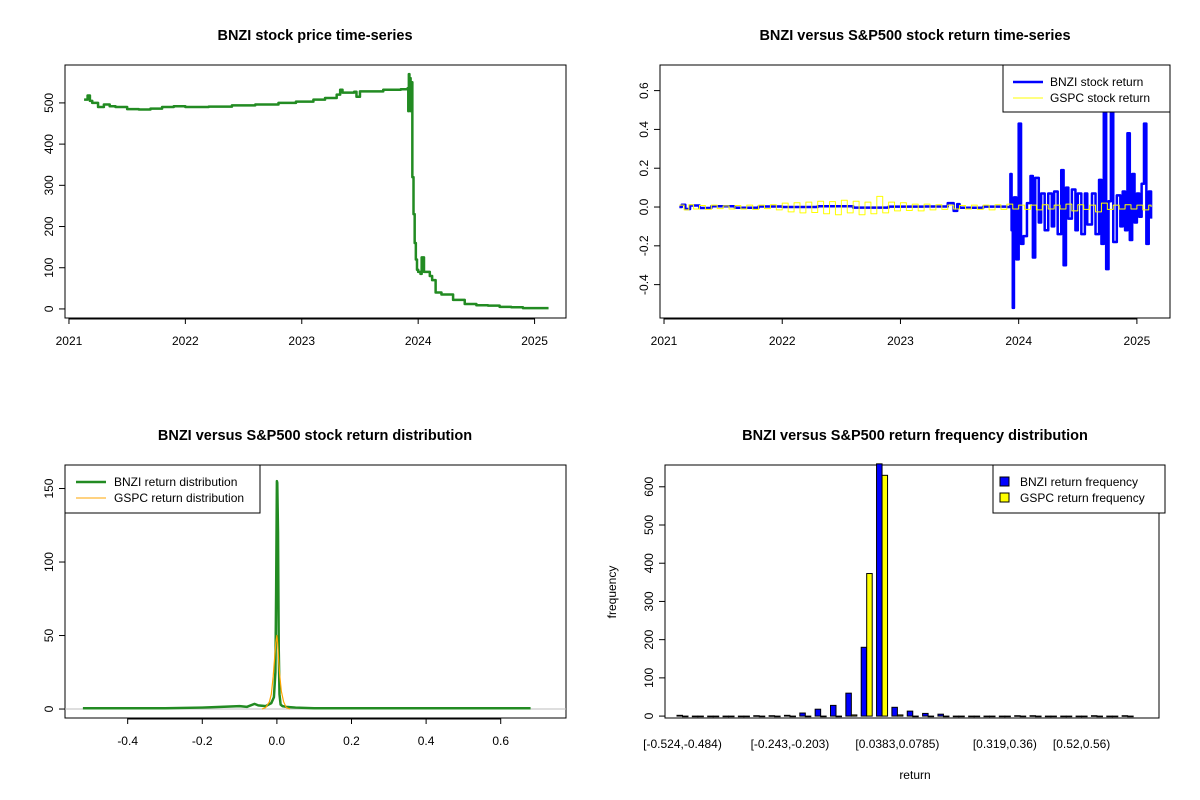  Describe the element at coordinates (500, 741) in the screenshot. I see `x-tick-label: 0.6` at that location.